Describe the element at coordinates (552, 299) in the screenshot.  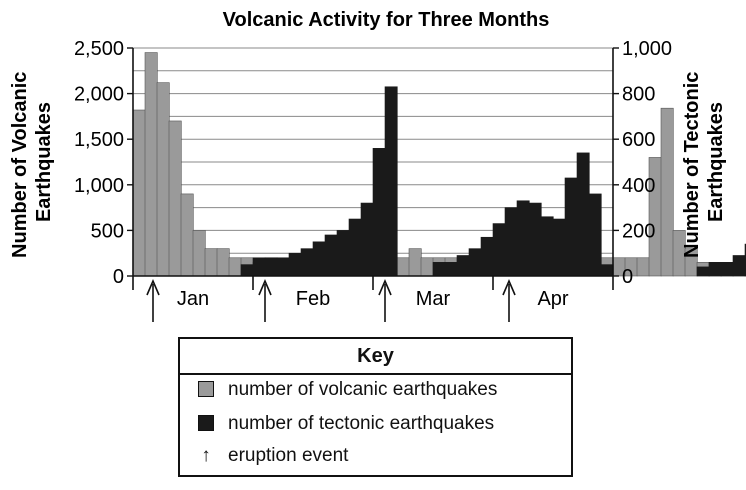
I see `month-label: Apr` at that location.